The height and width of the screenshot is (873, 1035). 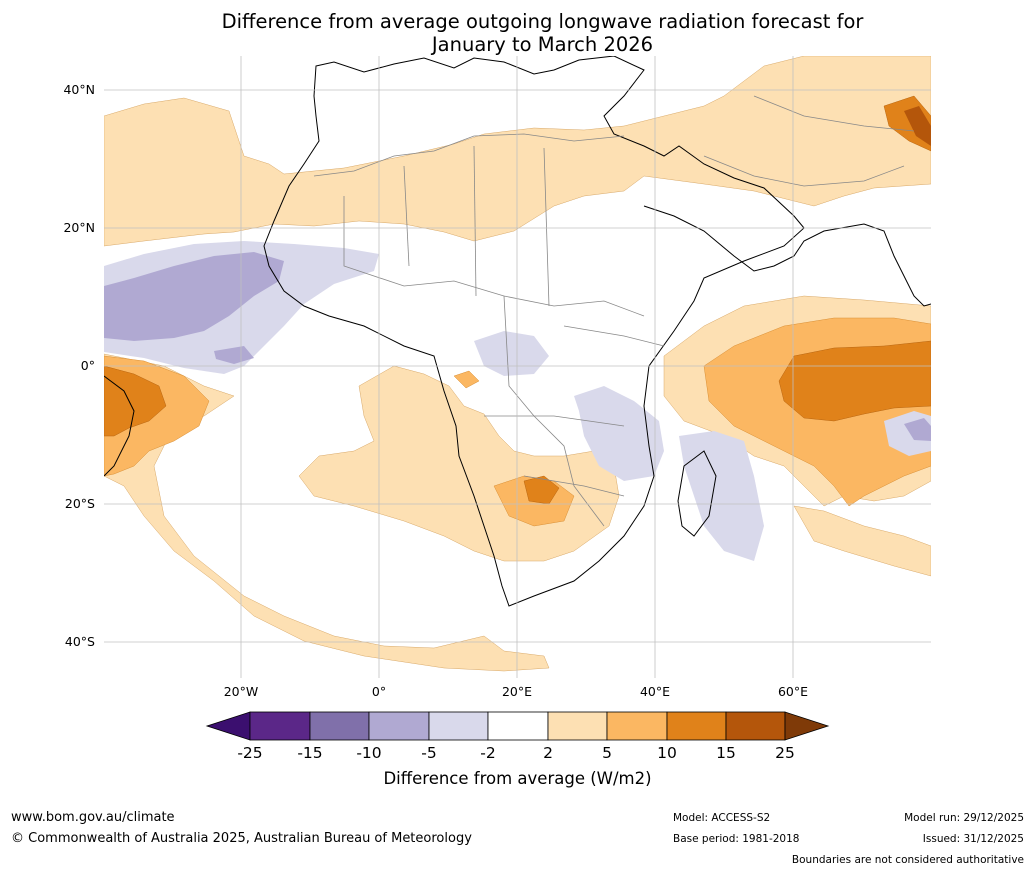 What do you see at coordinates (548, 753) in the screenshot?
I see `colorbar-tick: 2` at bounding box center [548, 753].